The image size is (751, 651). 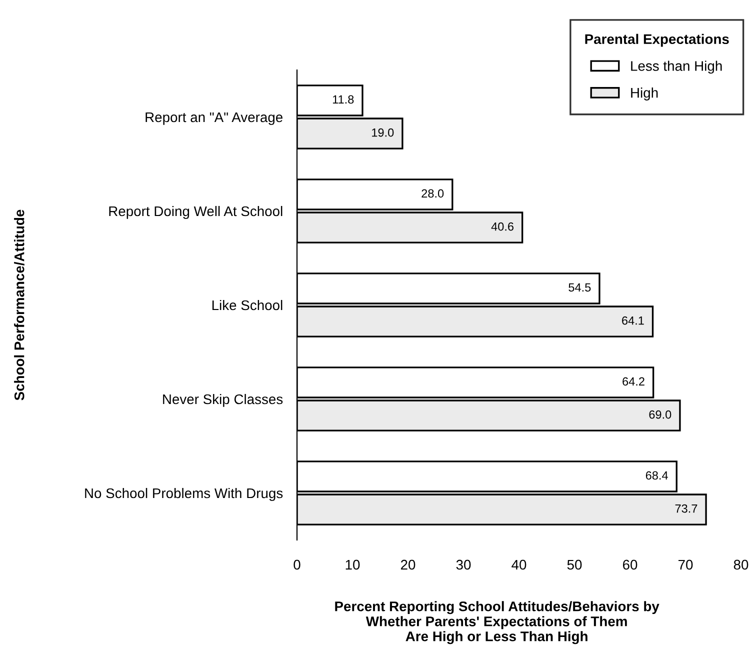 What do you see at coordinates (676, 67) in the screenshot?
I see `legend-label: Less than High` at bounding box center [676, 67].